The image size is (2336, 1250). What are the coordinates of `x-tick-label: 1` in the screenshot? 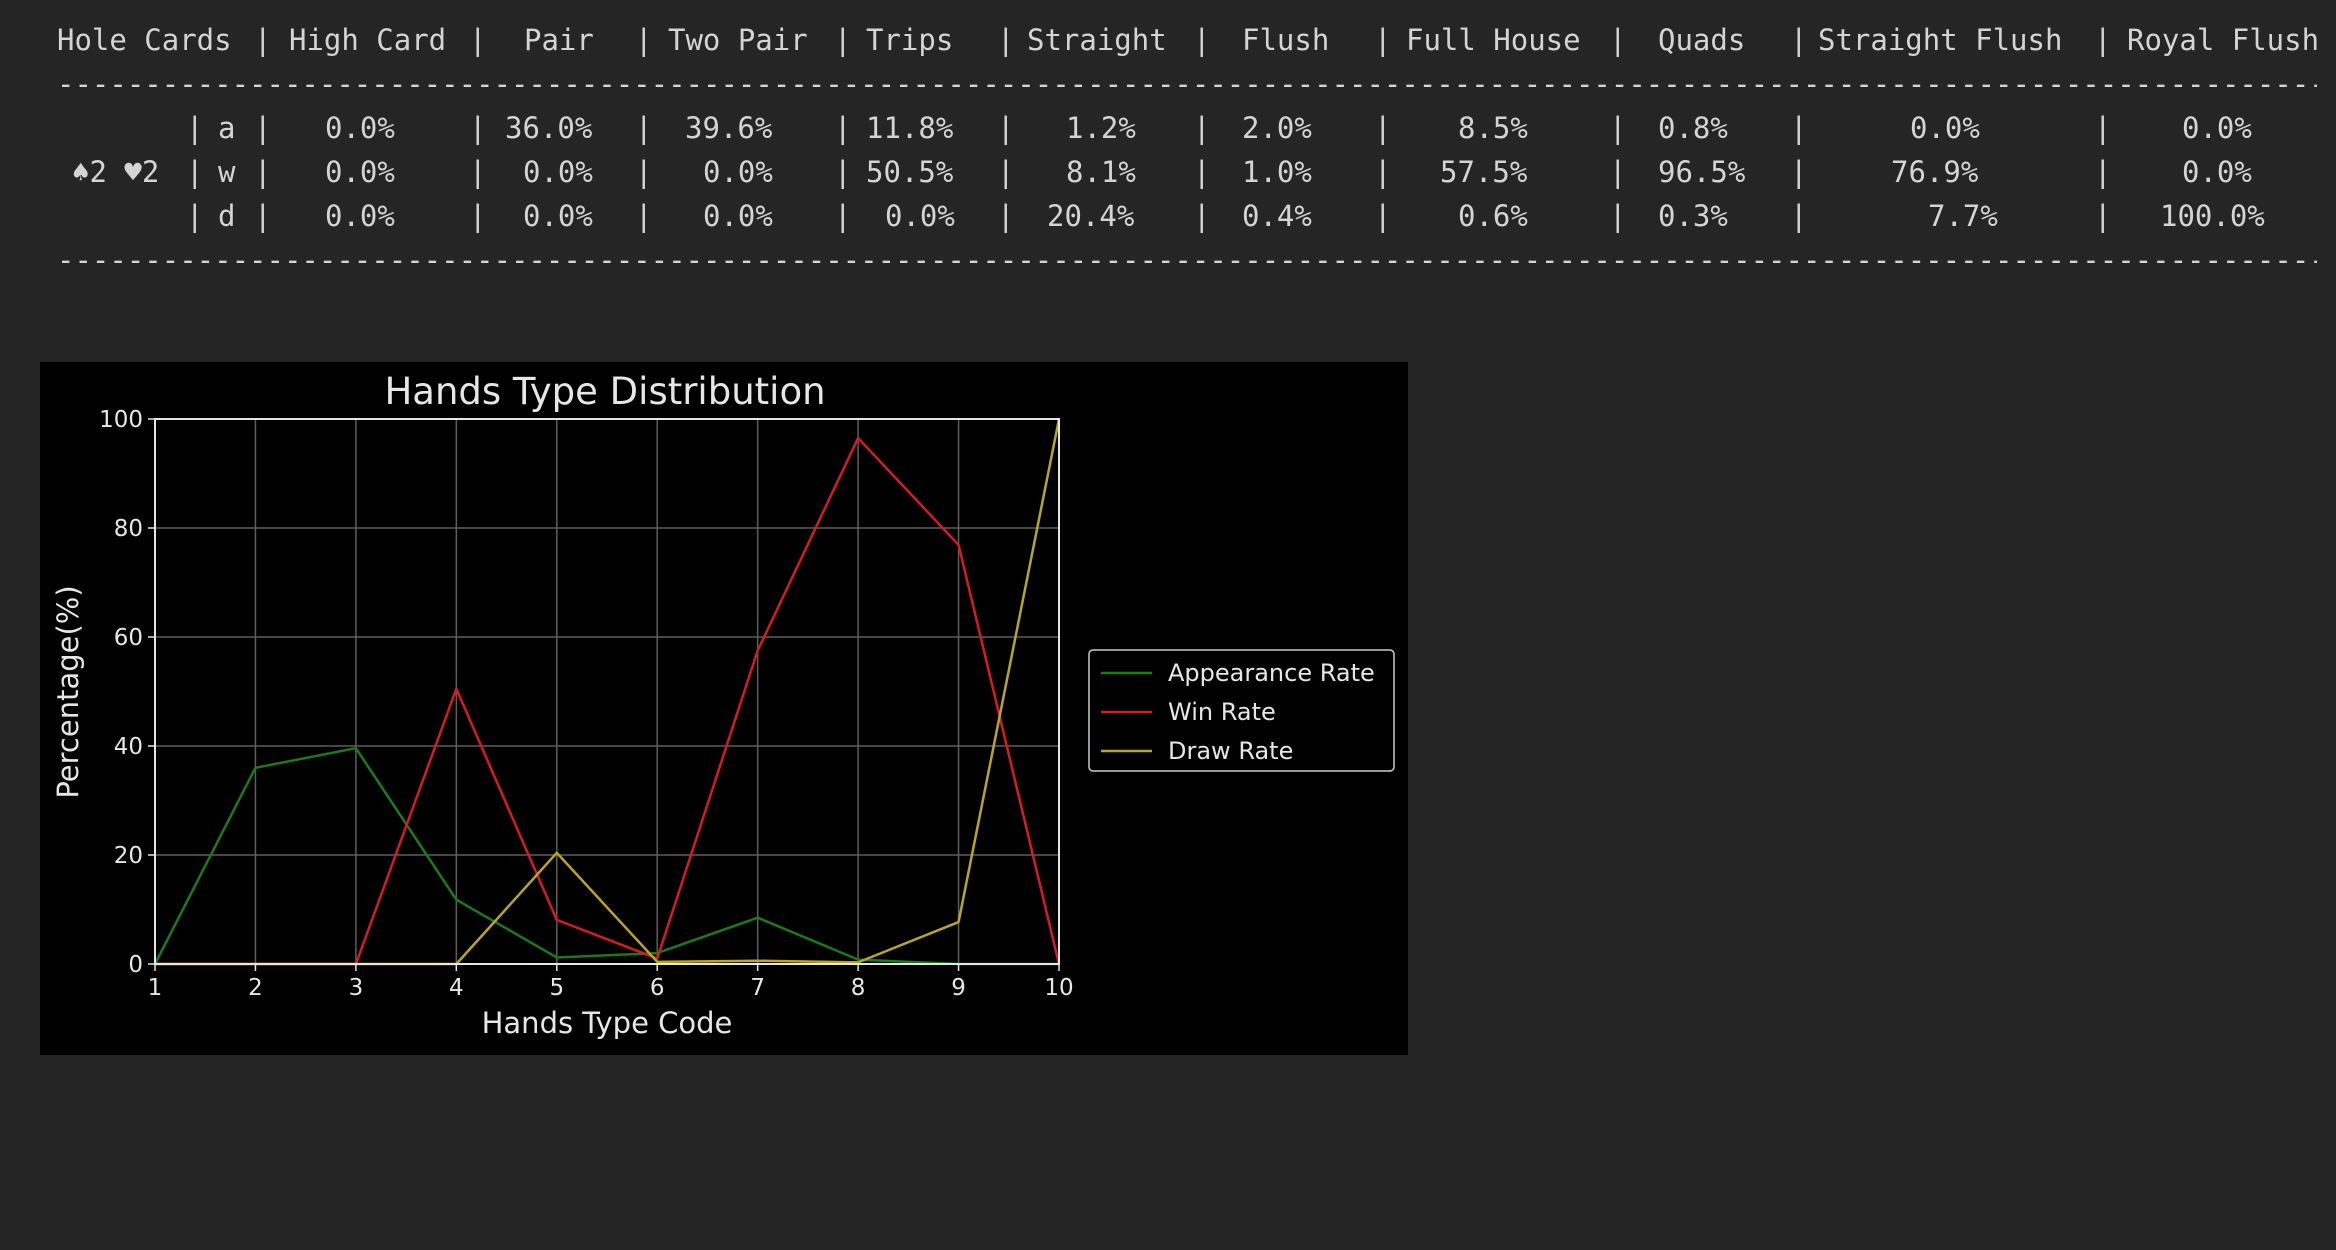 It's located at (155, 988).